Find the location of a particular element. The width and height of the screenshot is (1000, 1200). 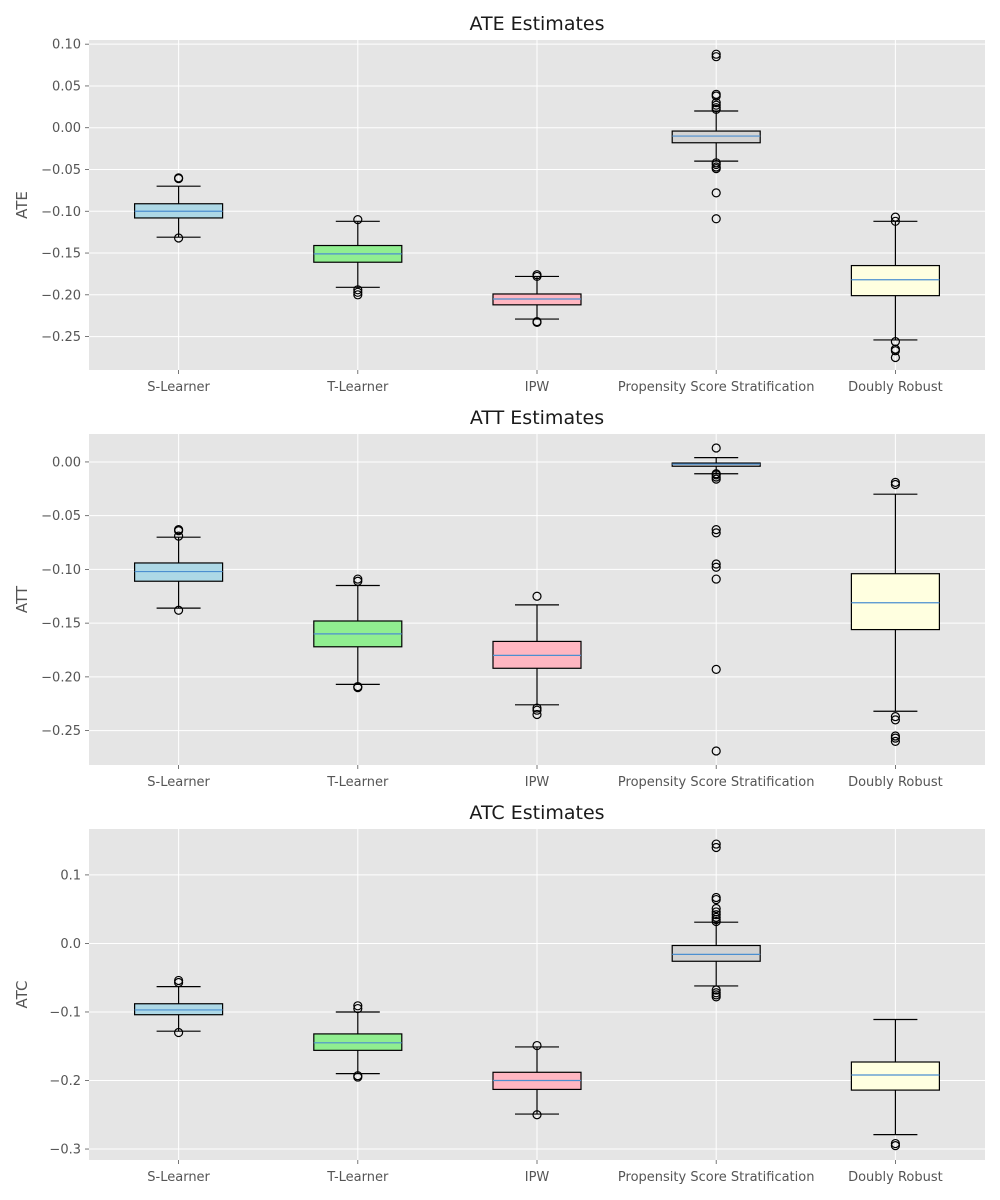

y-tick-label: 0.1 is located at coordinates (70, 875).